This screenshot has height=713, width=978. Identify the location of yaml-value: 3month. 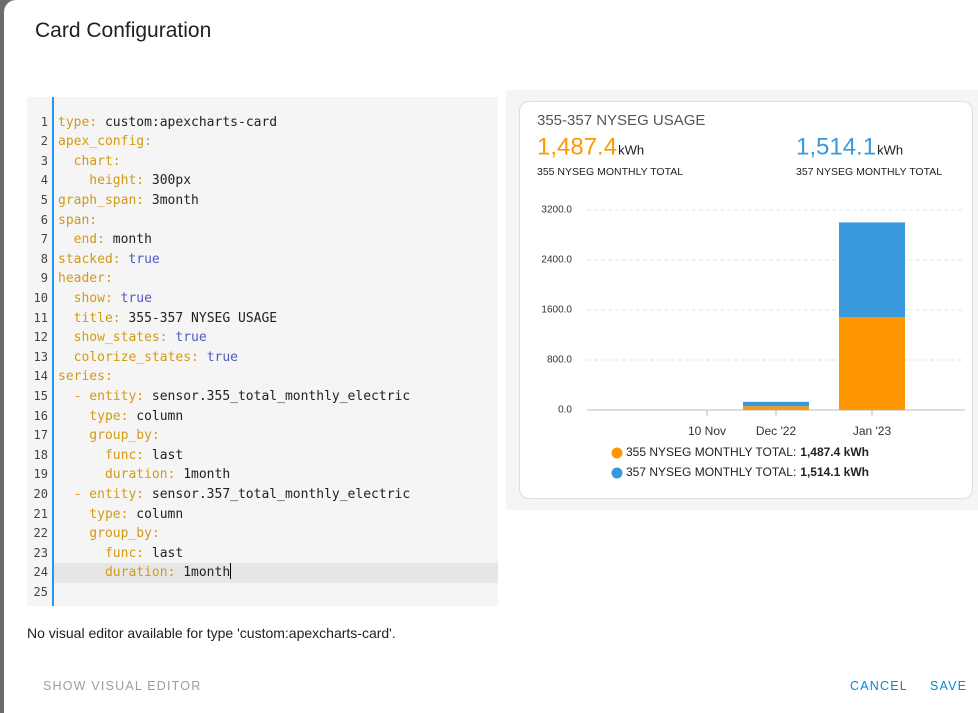
(175, 200).